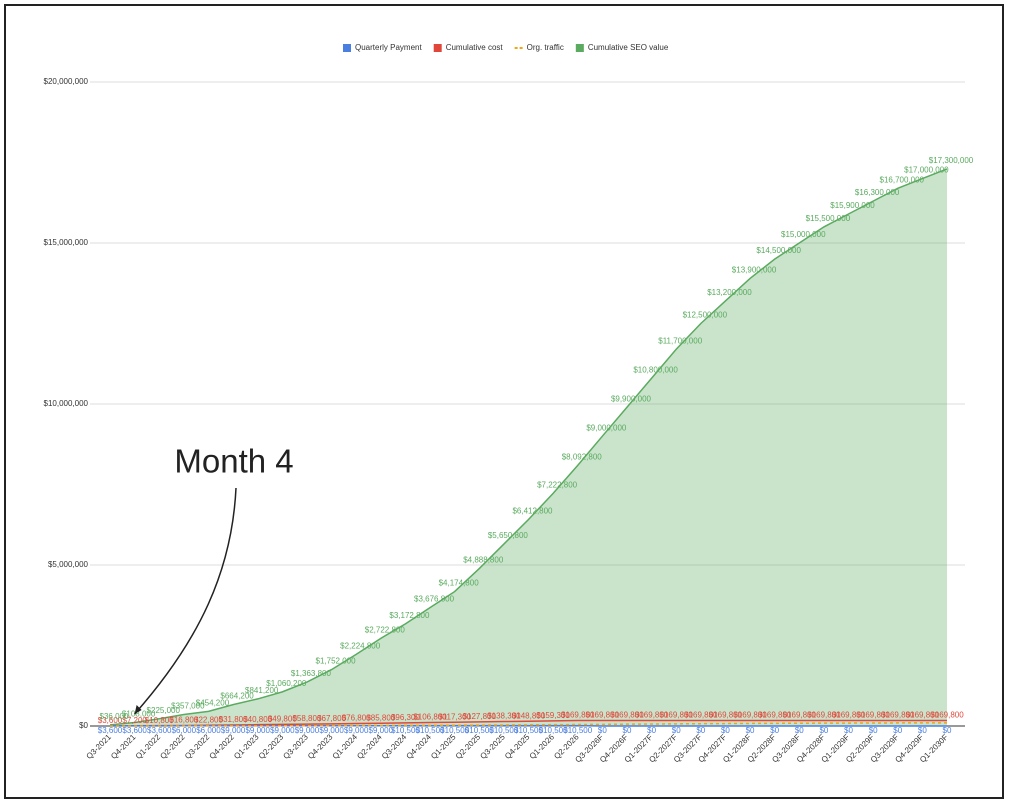 This screenshot has height=804, width=1010. I want to click on data-label: $49,800, so click(282, 719).